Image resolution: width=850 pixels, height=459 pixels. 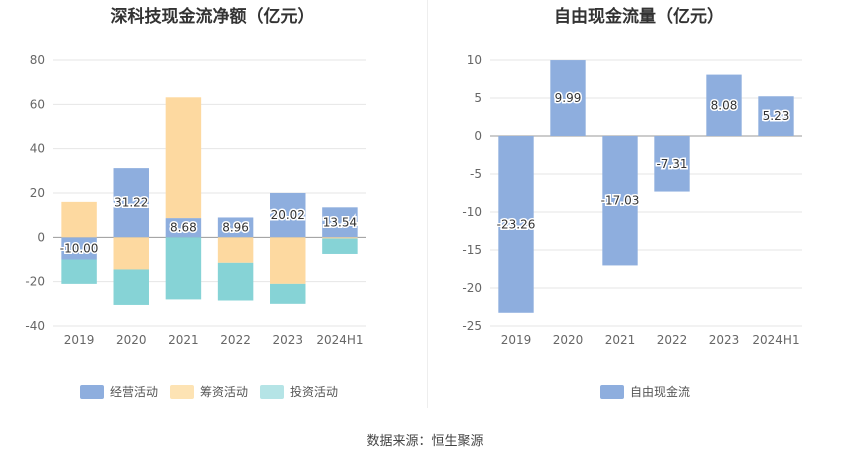 What do you see at coordinates (288, 293) in the screenshot?
I see `bar-investing-2023` at bounding box center [288, 293].